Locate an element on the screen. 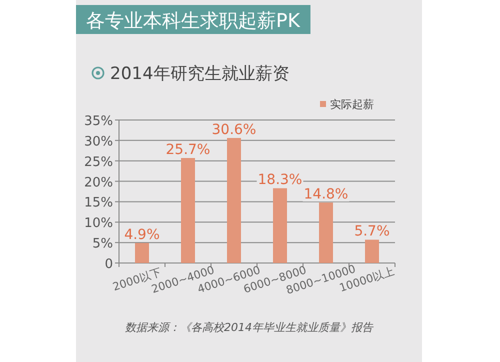 The image size is (500, 362). data-label: 25.7% is located at coordinates (188, 150).